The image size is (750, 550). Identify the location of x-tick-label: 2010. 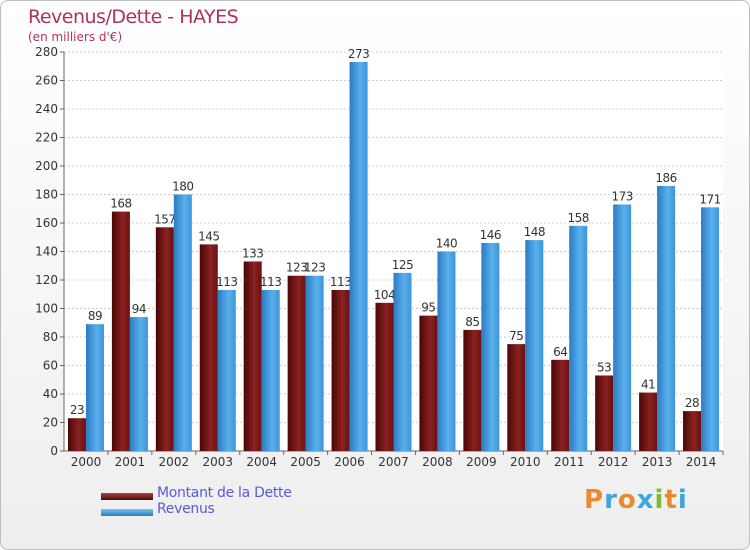
(525, 462).